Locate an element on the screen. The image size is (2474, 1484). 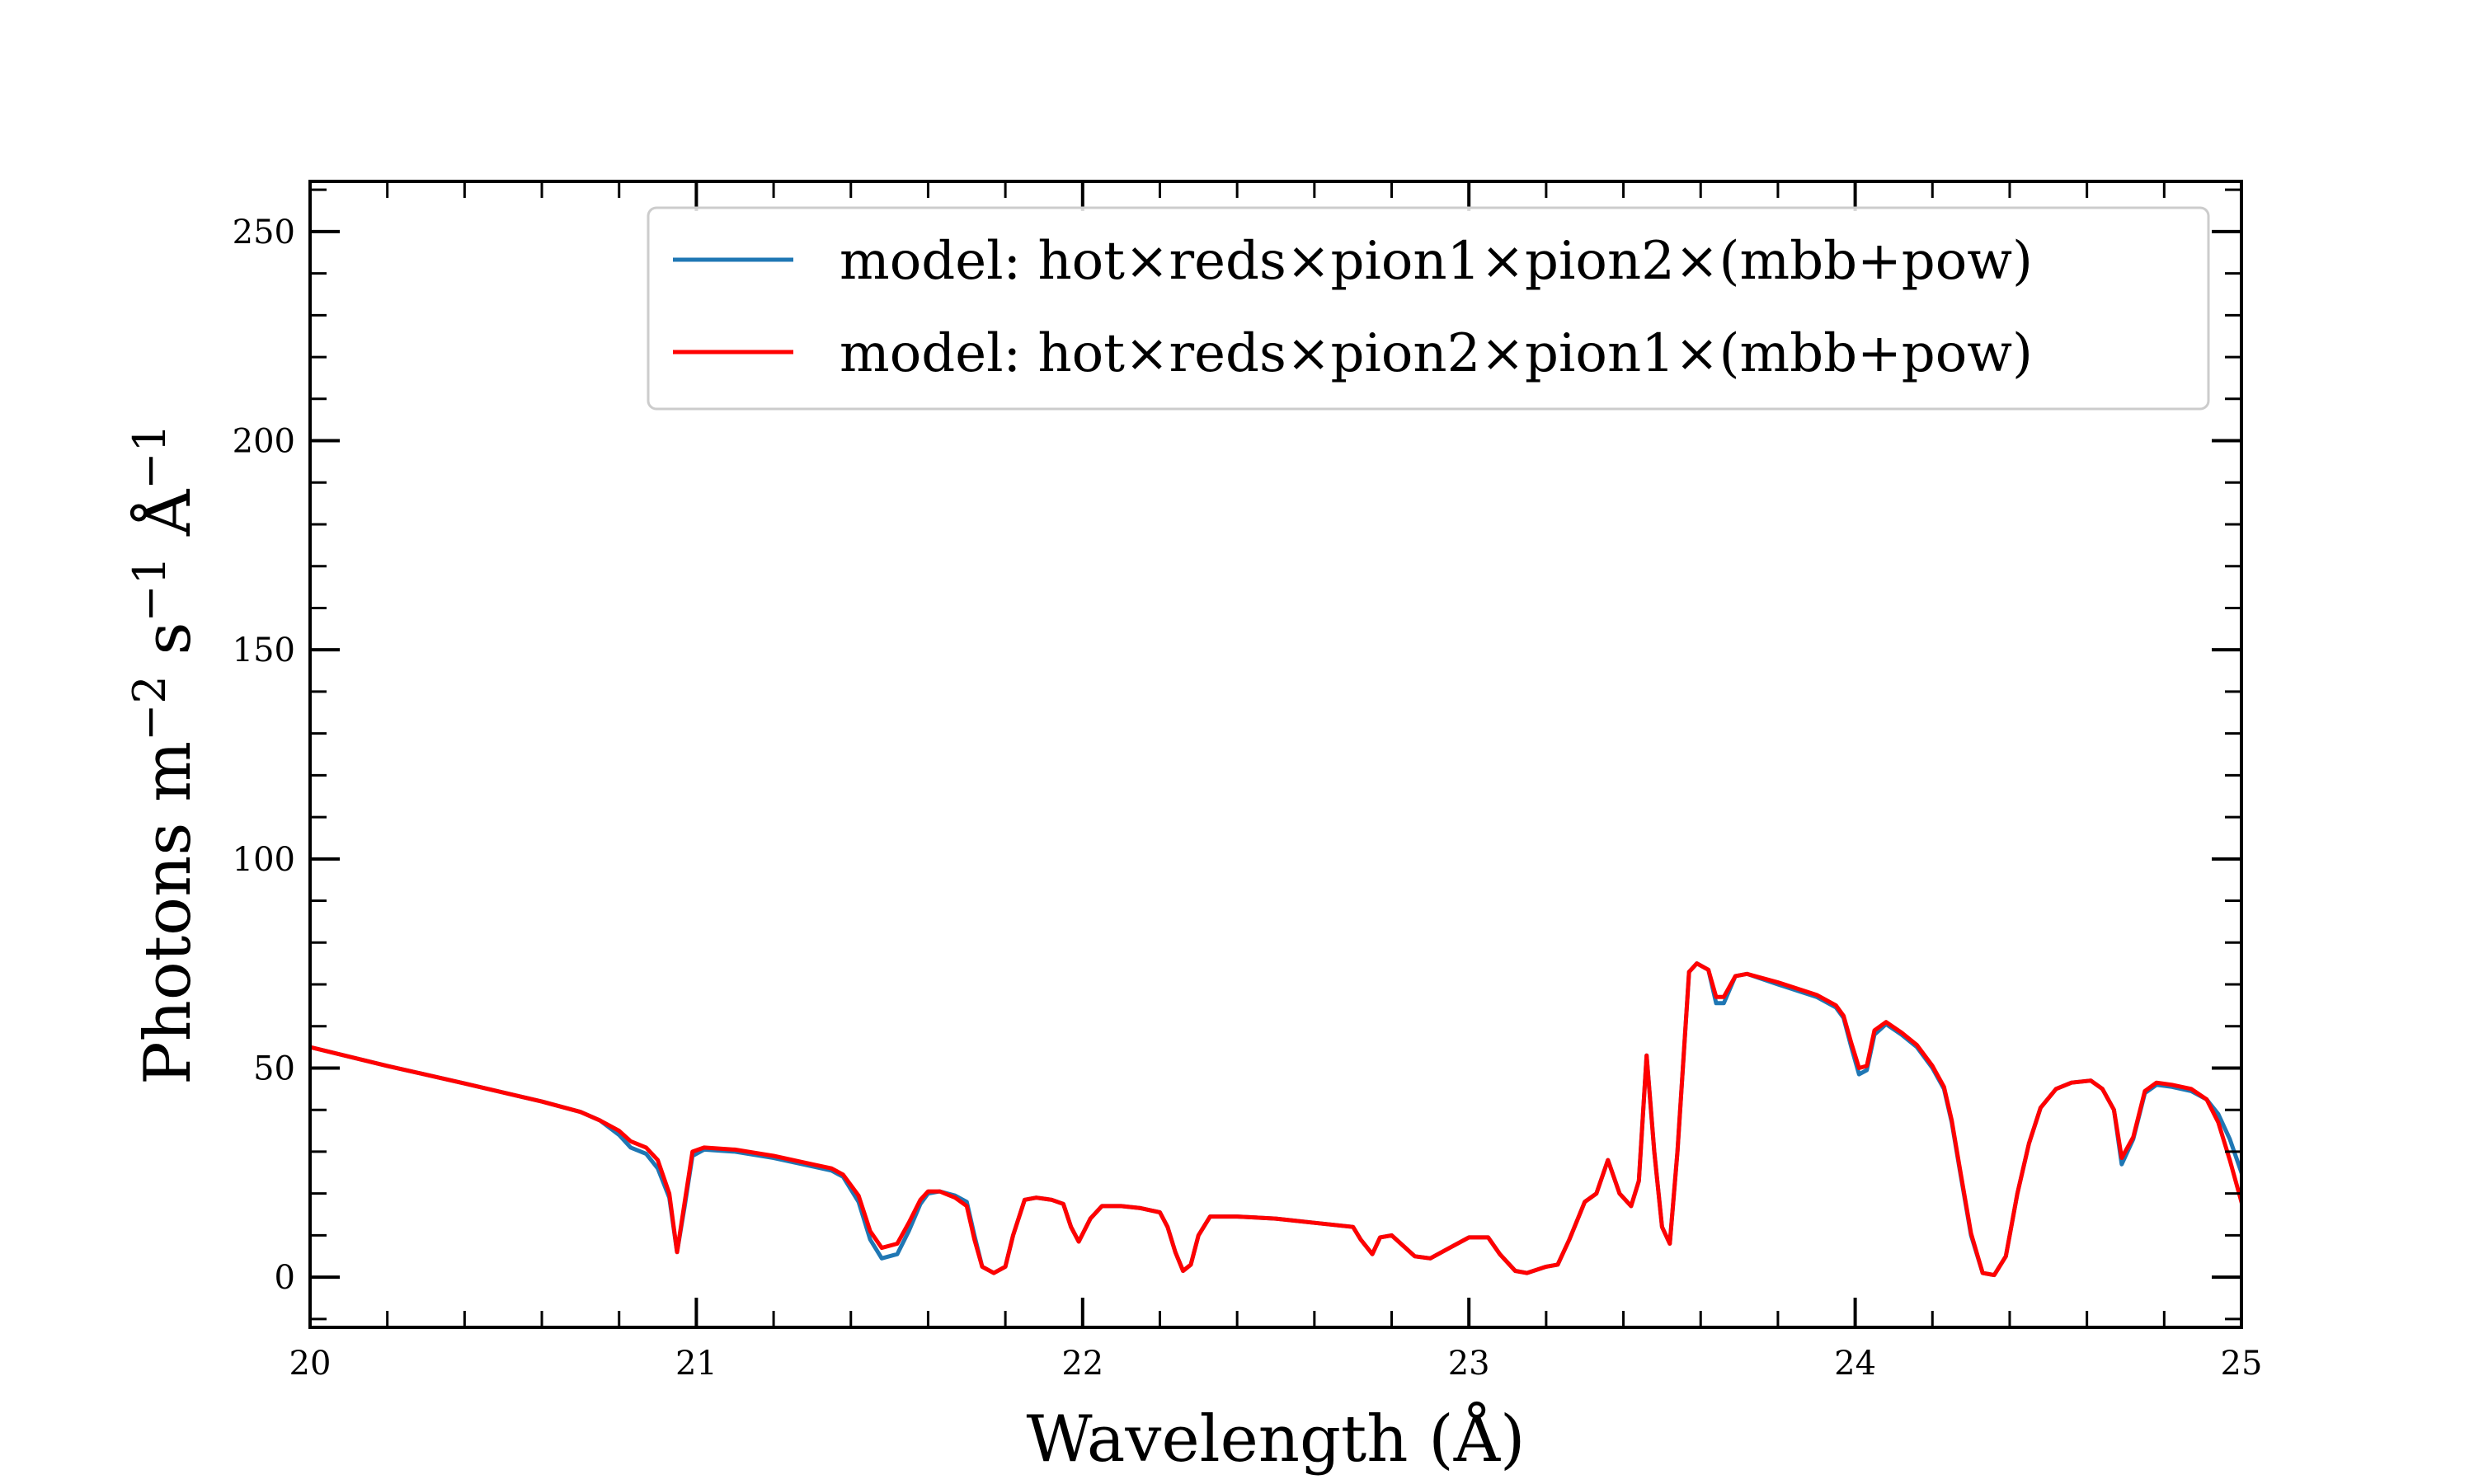
x-tick-label: 25 is located at coordinates (2242, 1364).